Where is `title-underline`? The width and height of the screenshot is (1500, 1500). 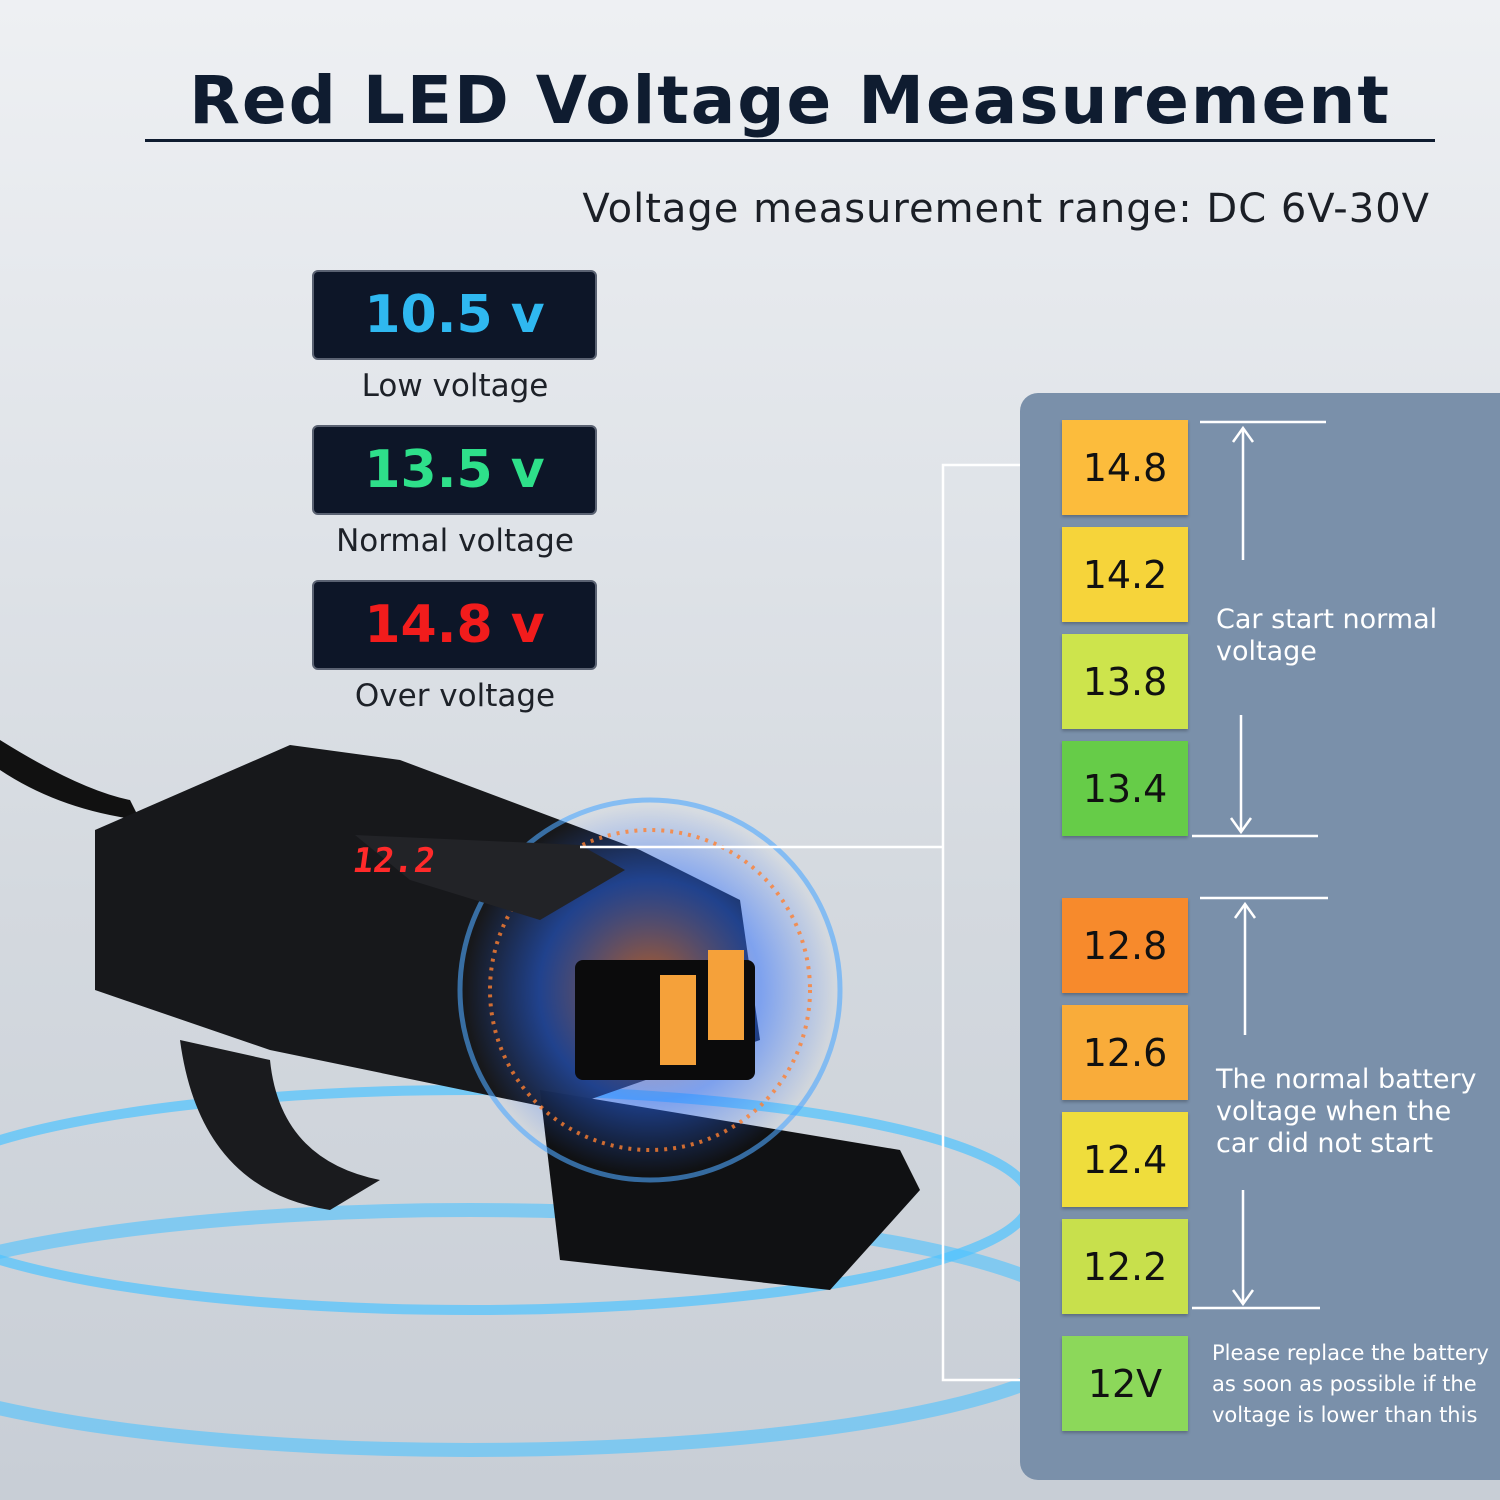 title-underline is located at coordinates (790, 140).